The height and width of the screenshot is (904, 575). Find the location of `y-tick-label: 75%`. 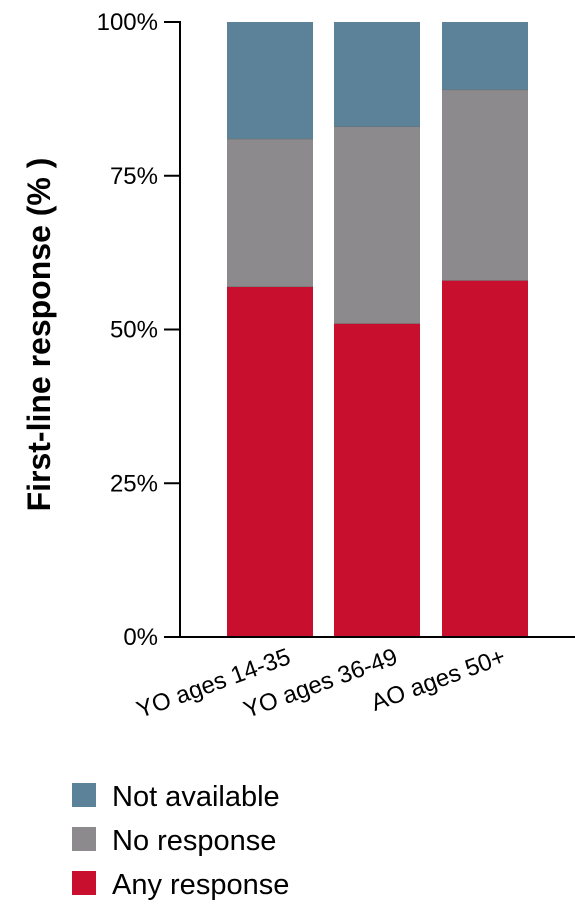

y-tick-label: 75% is located at coordinates (134, 176).